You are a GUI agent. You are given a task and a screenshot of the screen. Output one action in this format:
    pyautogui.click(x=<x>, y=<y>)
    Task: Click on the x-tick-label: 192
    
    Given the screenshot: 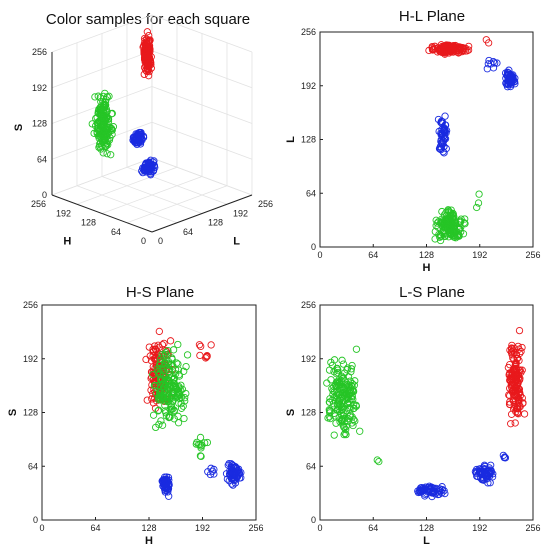 What is the action you would take?
    pyautogui.click(x=202, y=528)
    